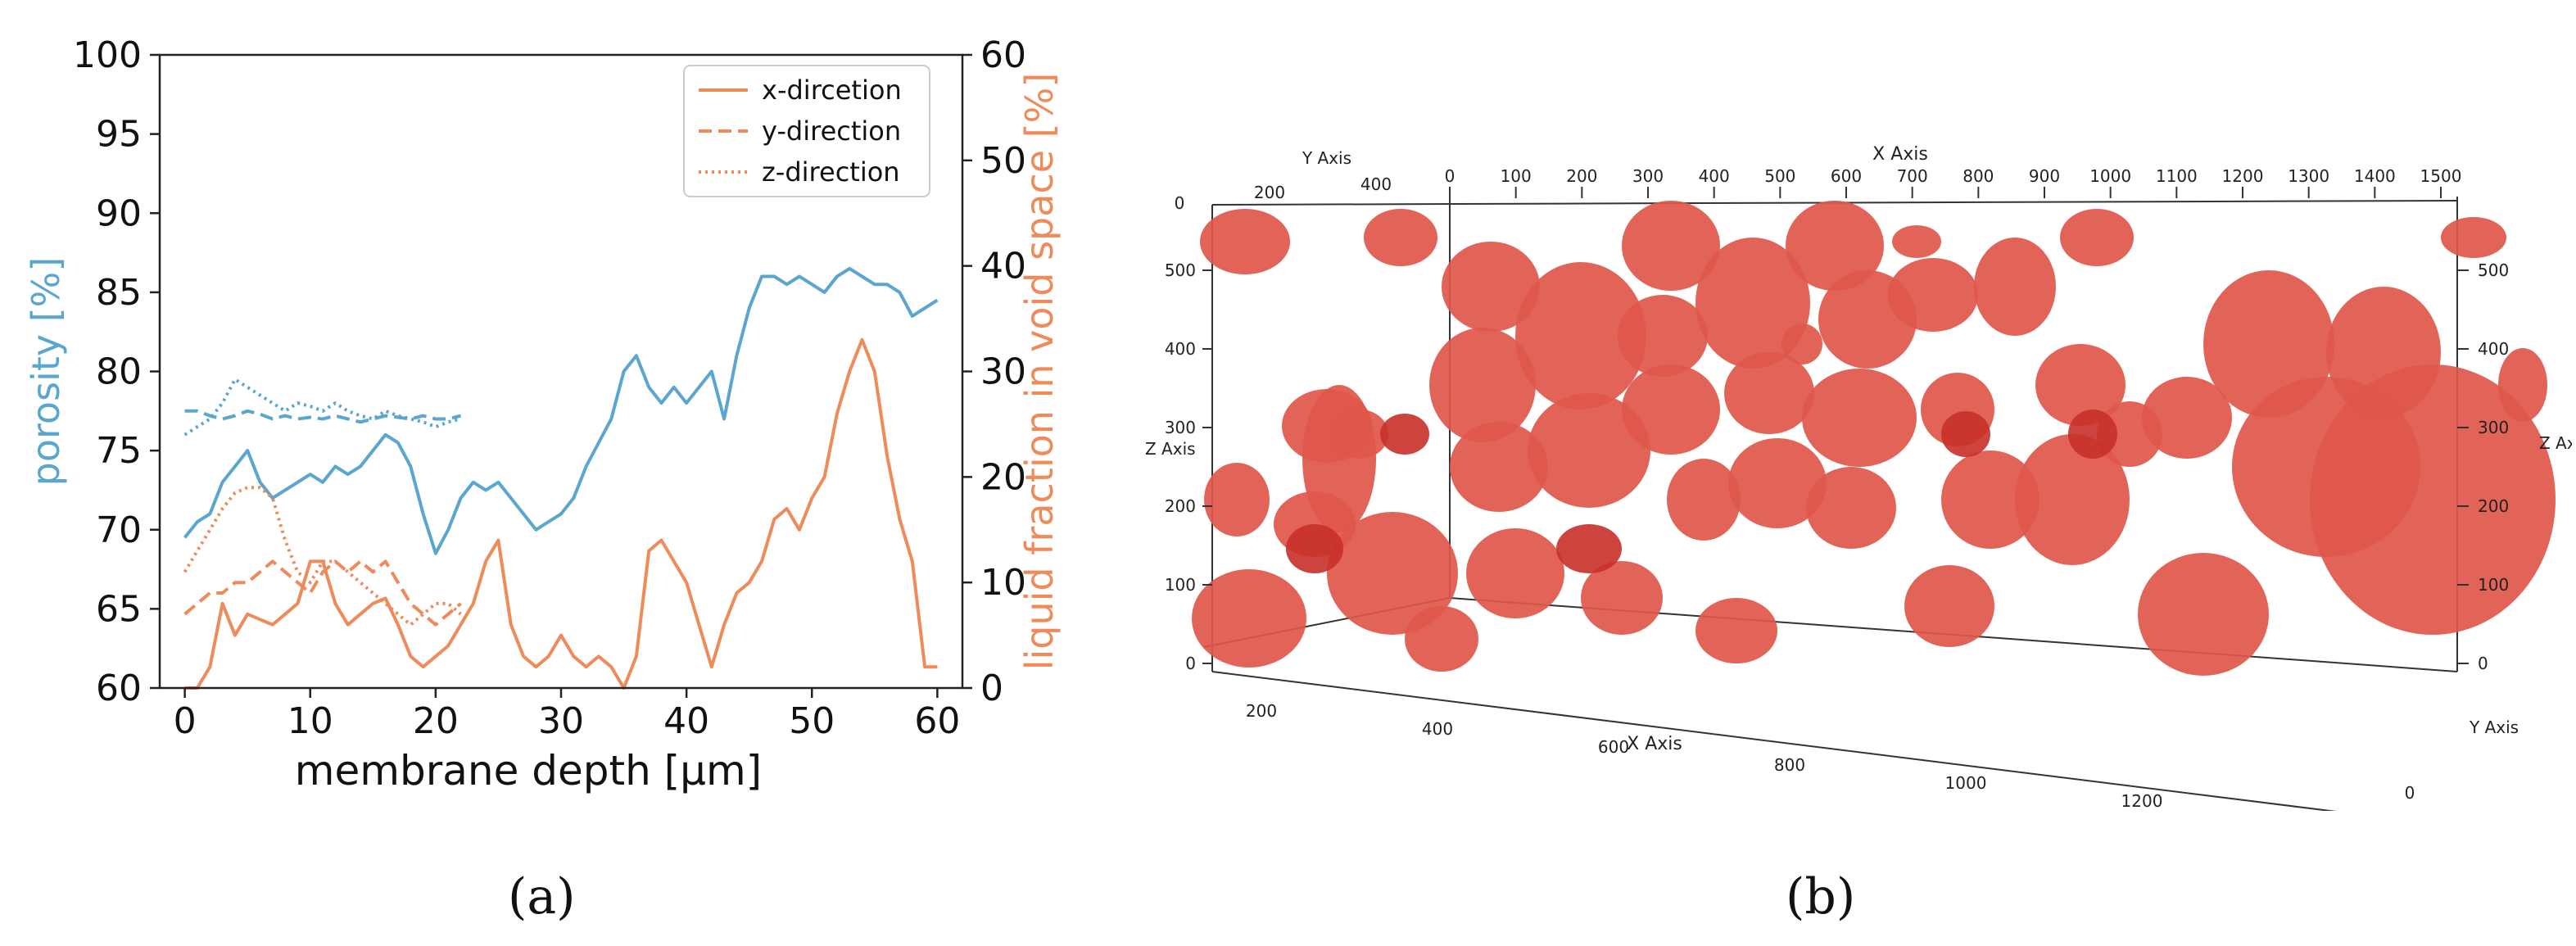  What do you see at coordinates (1180, 506) in the screenshot?
I see `z-left-tick-label: 200` at bounding box center [1180, 506].